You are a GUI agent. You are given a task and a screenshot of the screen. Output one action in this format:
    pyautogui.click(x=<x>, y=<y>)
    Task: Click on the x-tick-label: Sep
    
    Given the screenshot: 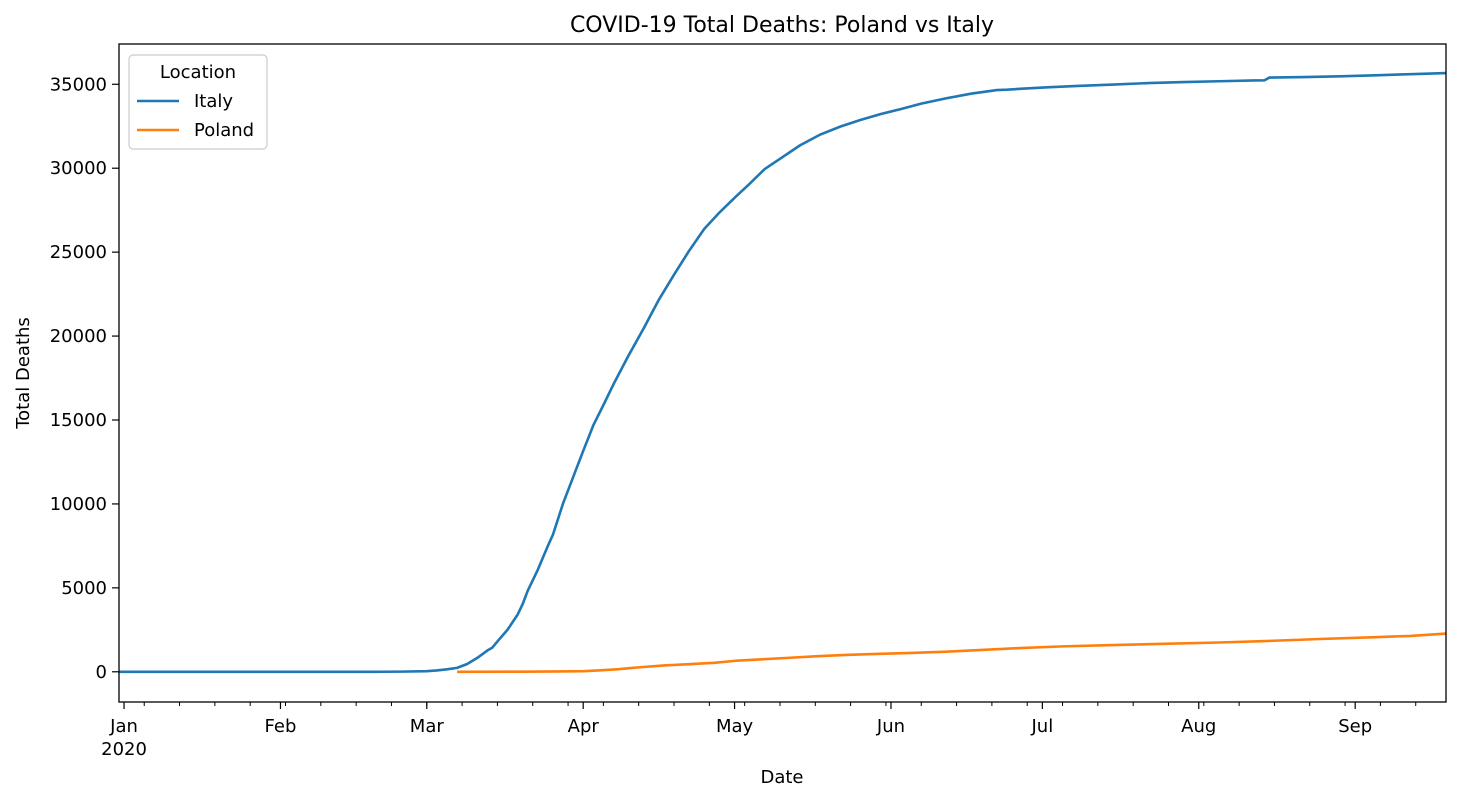 What is the action you would take?
    pyautogui.click(x=1355, y=726)
    